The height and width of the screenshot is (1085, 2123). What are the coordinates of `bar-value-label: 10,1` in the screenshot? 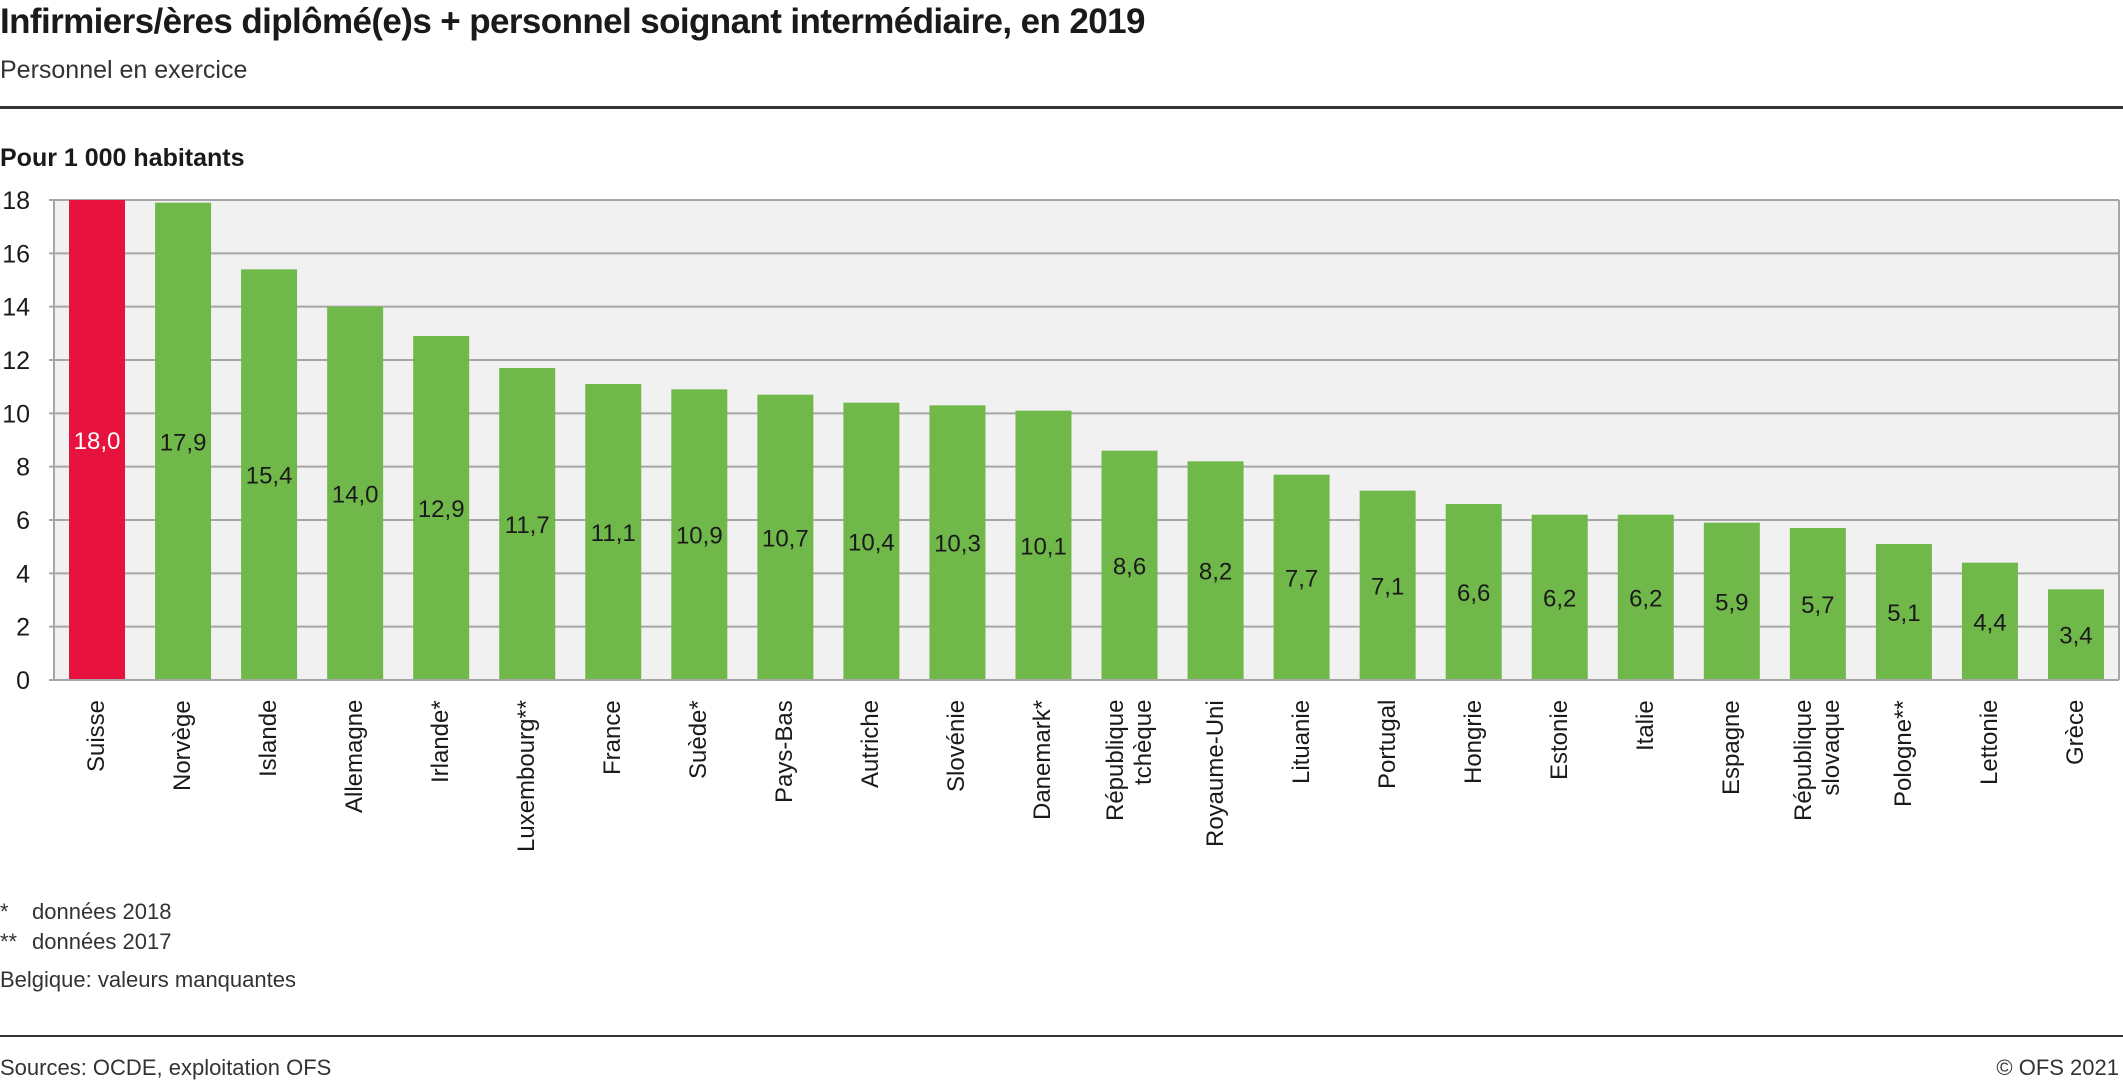 It's located at (1043, 546).